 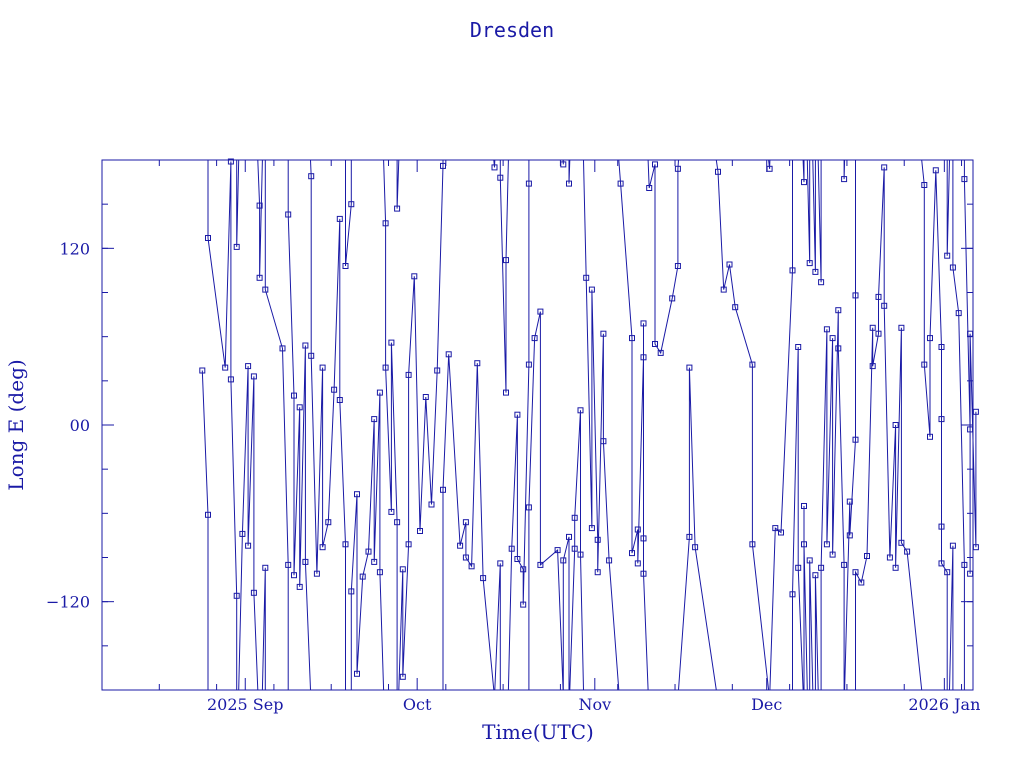 I want to click on x-tick-label: Dec, so click(x=766, y=704).